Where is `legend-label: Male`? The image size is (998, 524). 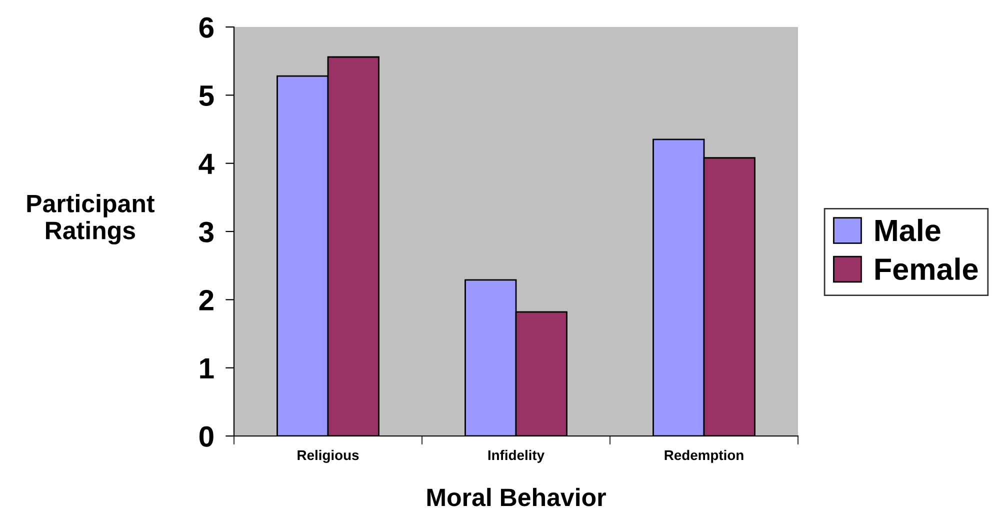
legend-label: Male is located at coordinates (907, 230).